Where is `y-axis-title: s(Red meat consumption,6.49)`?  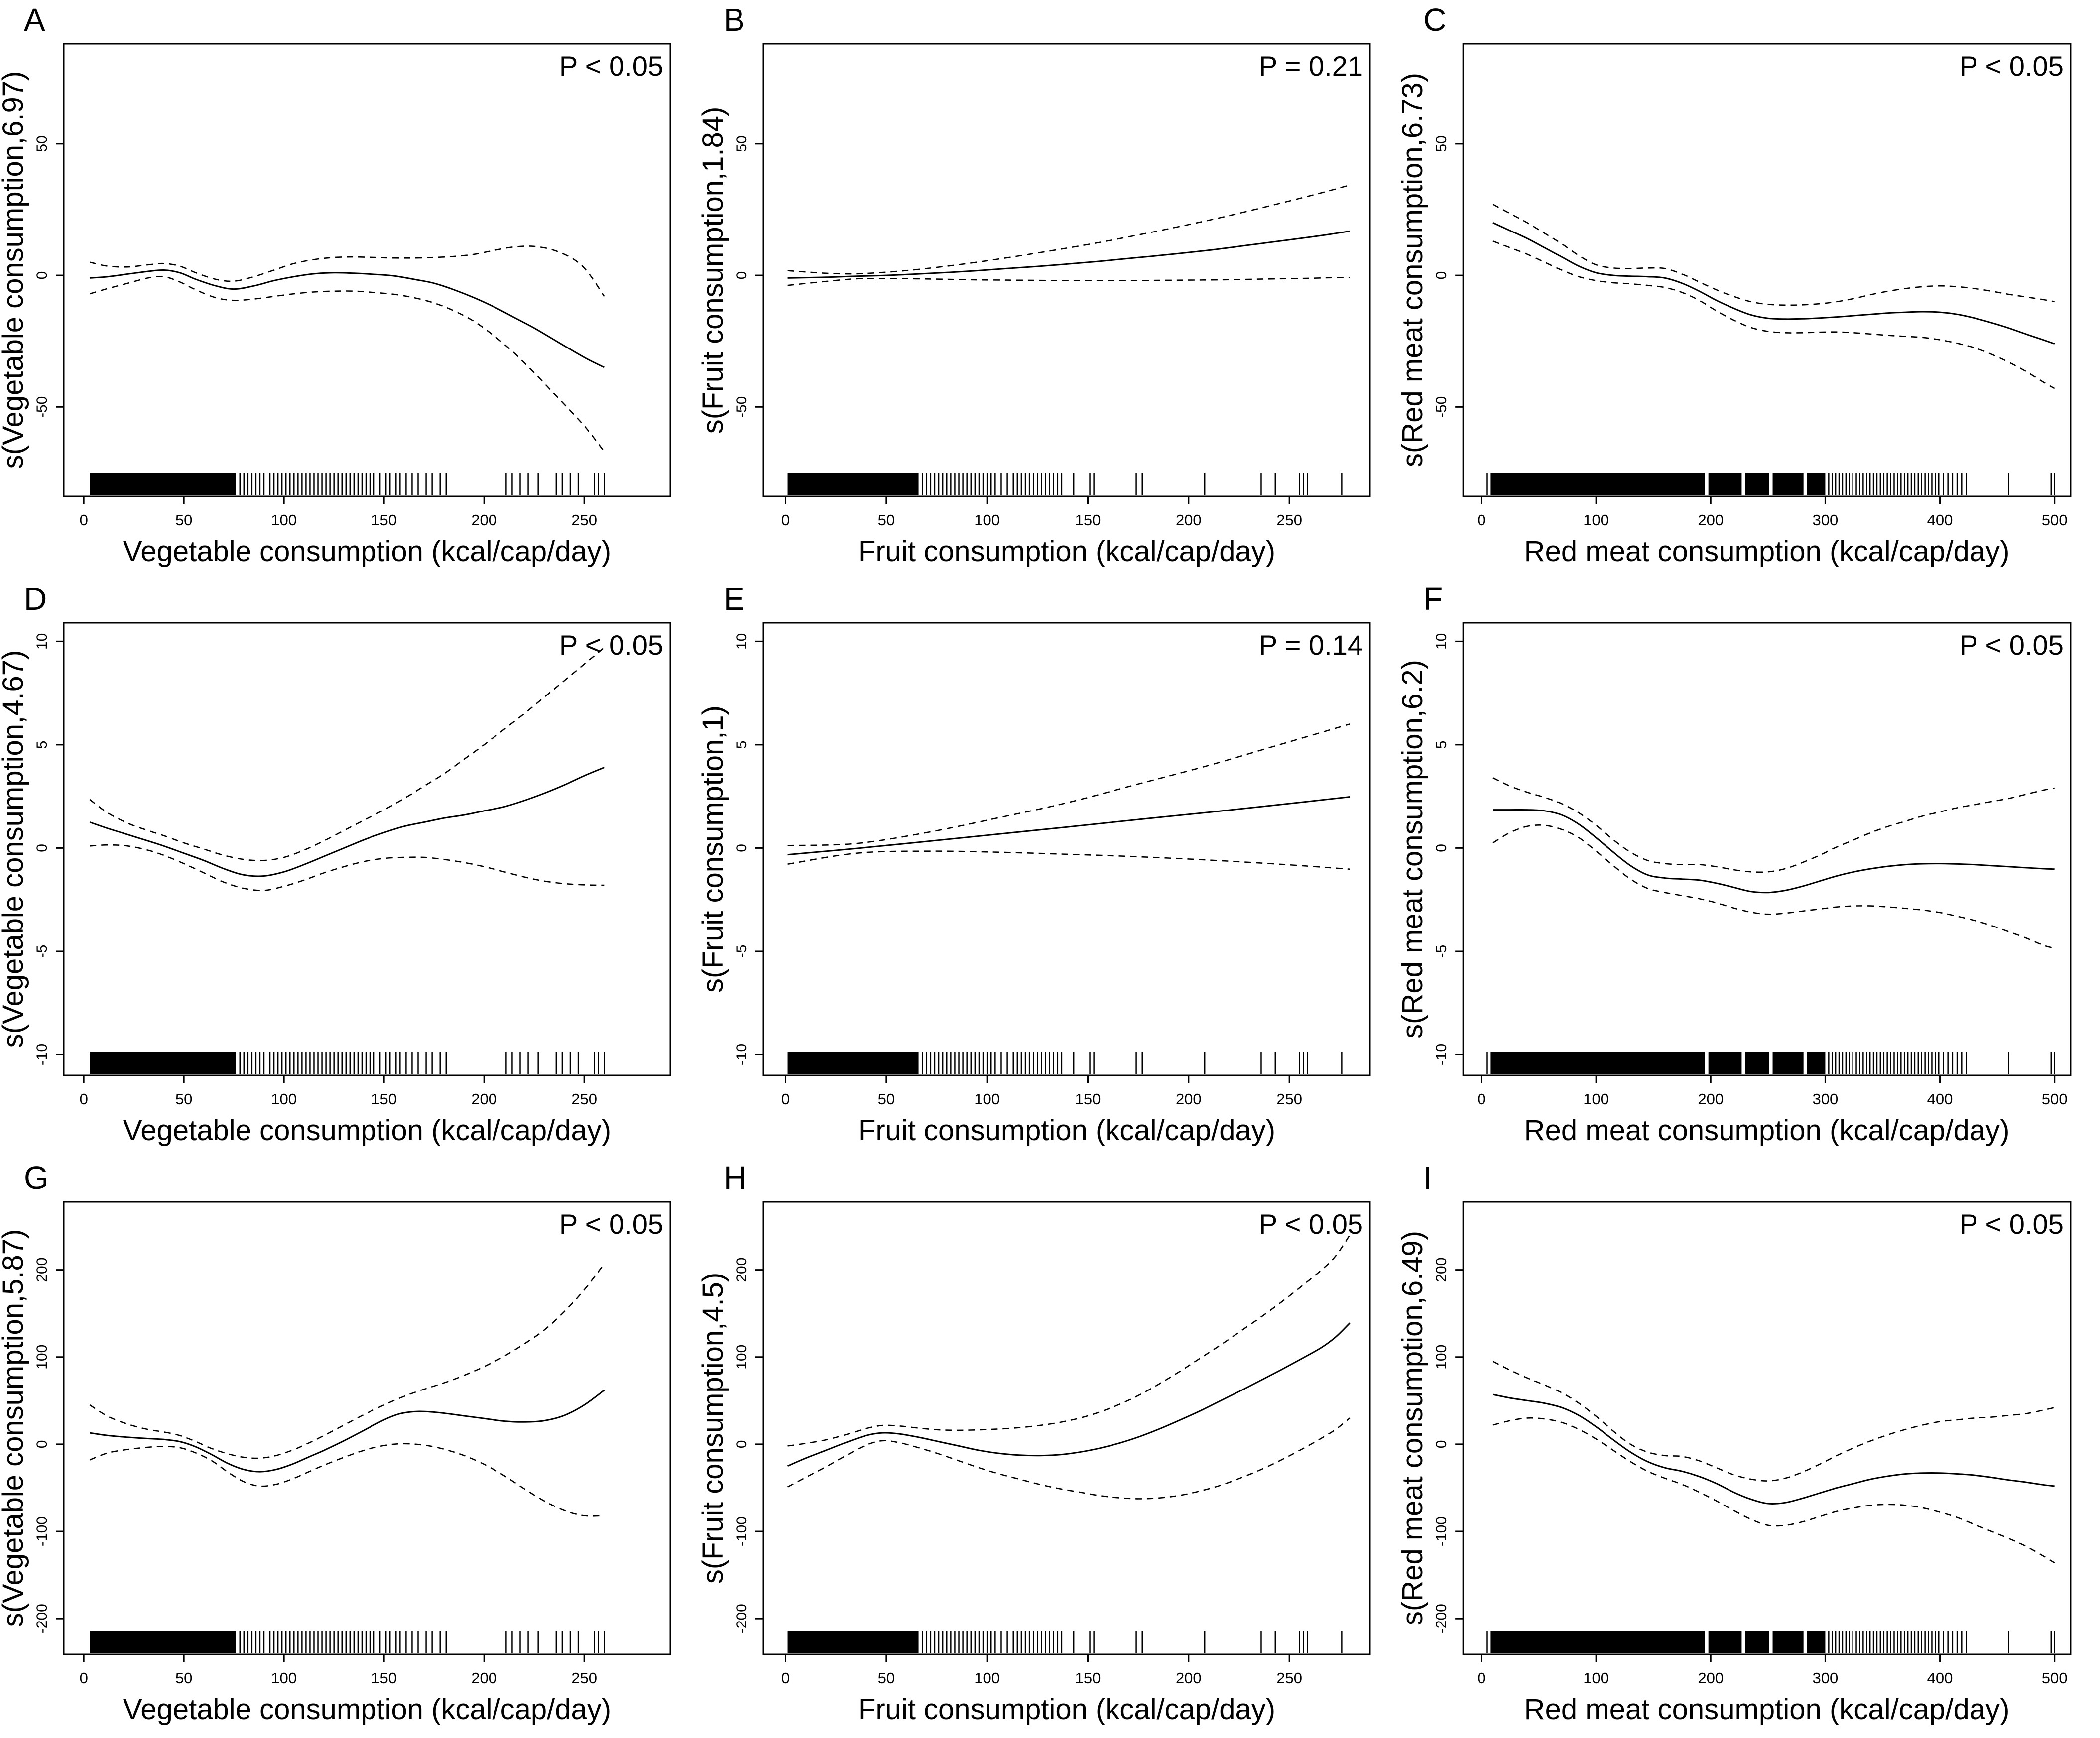 y-axis-title: s(Red meat consumption,6.49) is located at coordinates (1414, 1428).